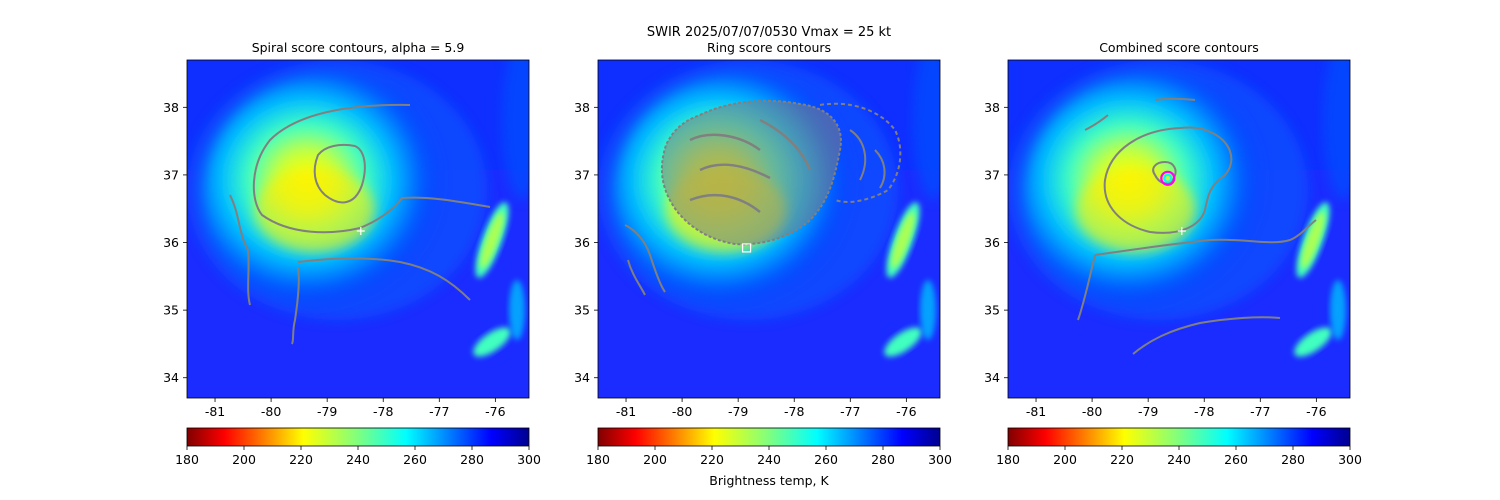  Describe the element at coordinates (769, 47) in the screenshot. I see `panel-title: Ring score contours` at that location.